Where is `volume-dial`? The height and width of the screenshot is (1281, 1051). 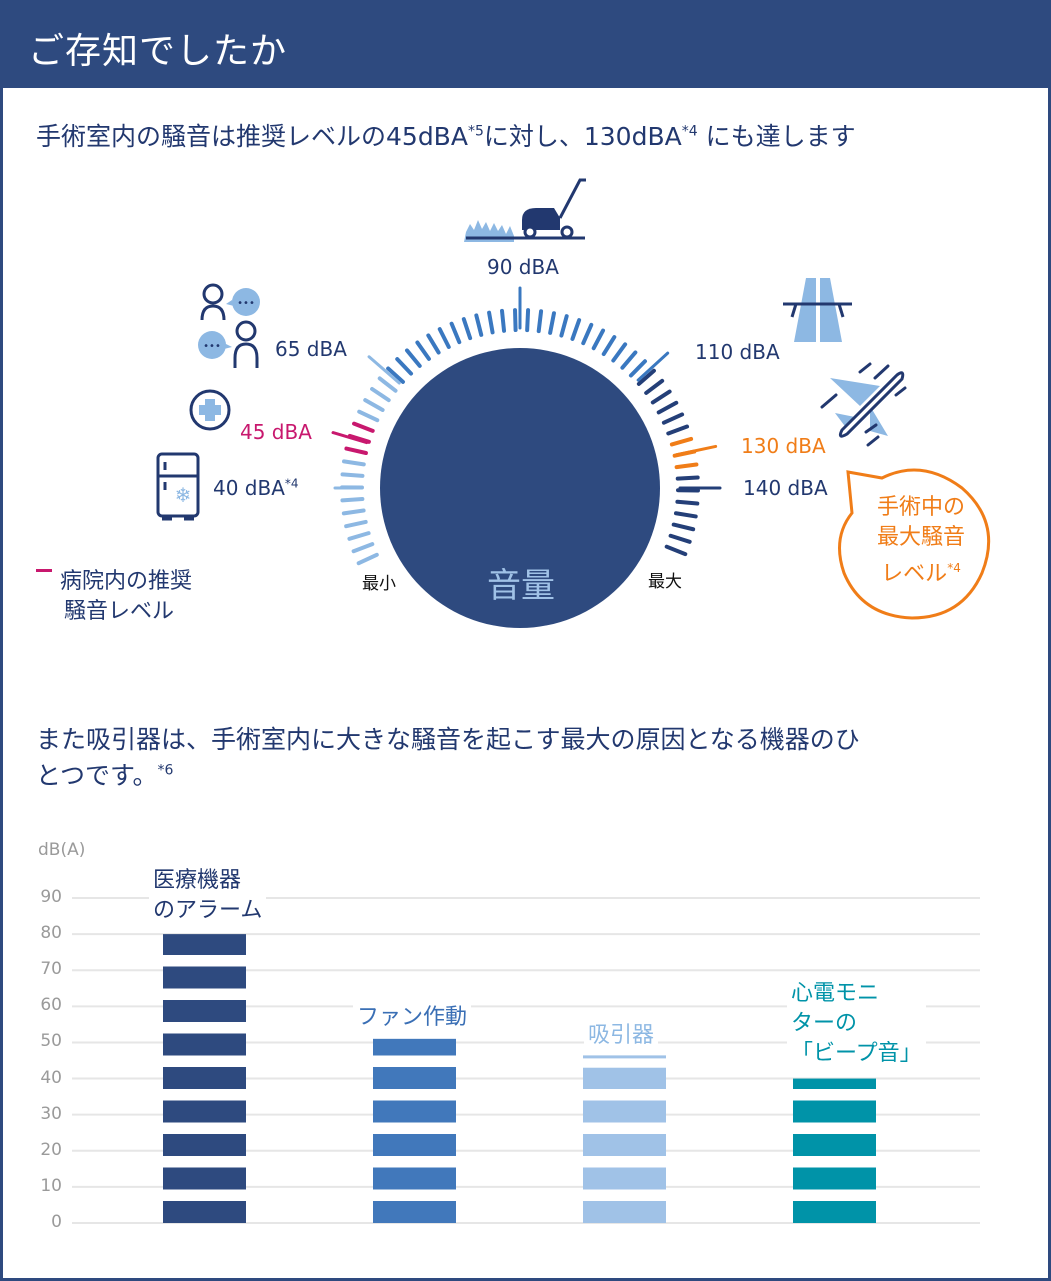
volume-dial is located at coordinates (520, 488).